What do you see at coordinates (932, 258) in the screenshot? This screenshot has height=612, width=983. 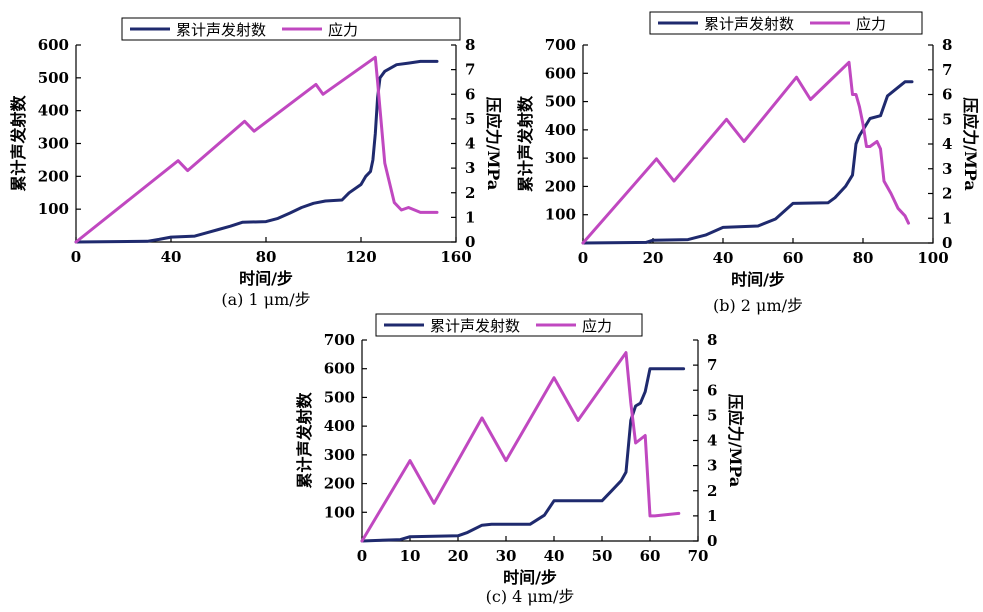 I see `x-tick-label: 100` at bounding box center [932, 258].